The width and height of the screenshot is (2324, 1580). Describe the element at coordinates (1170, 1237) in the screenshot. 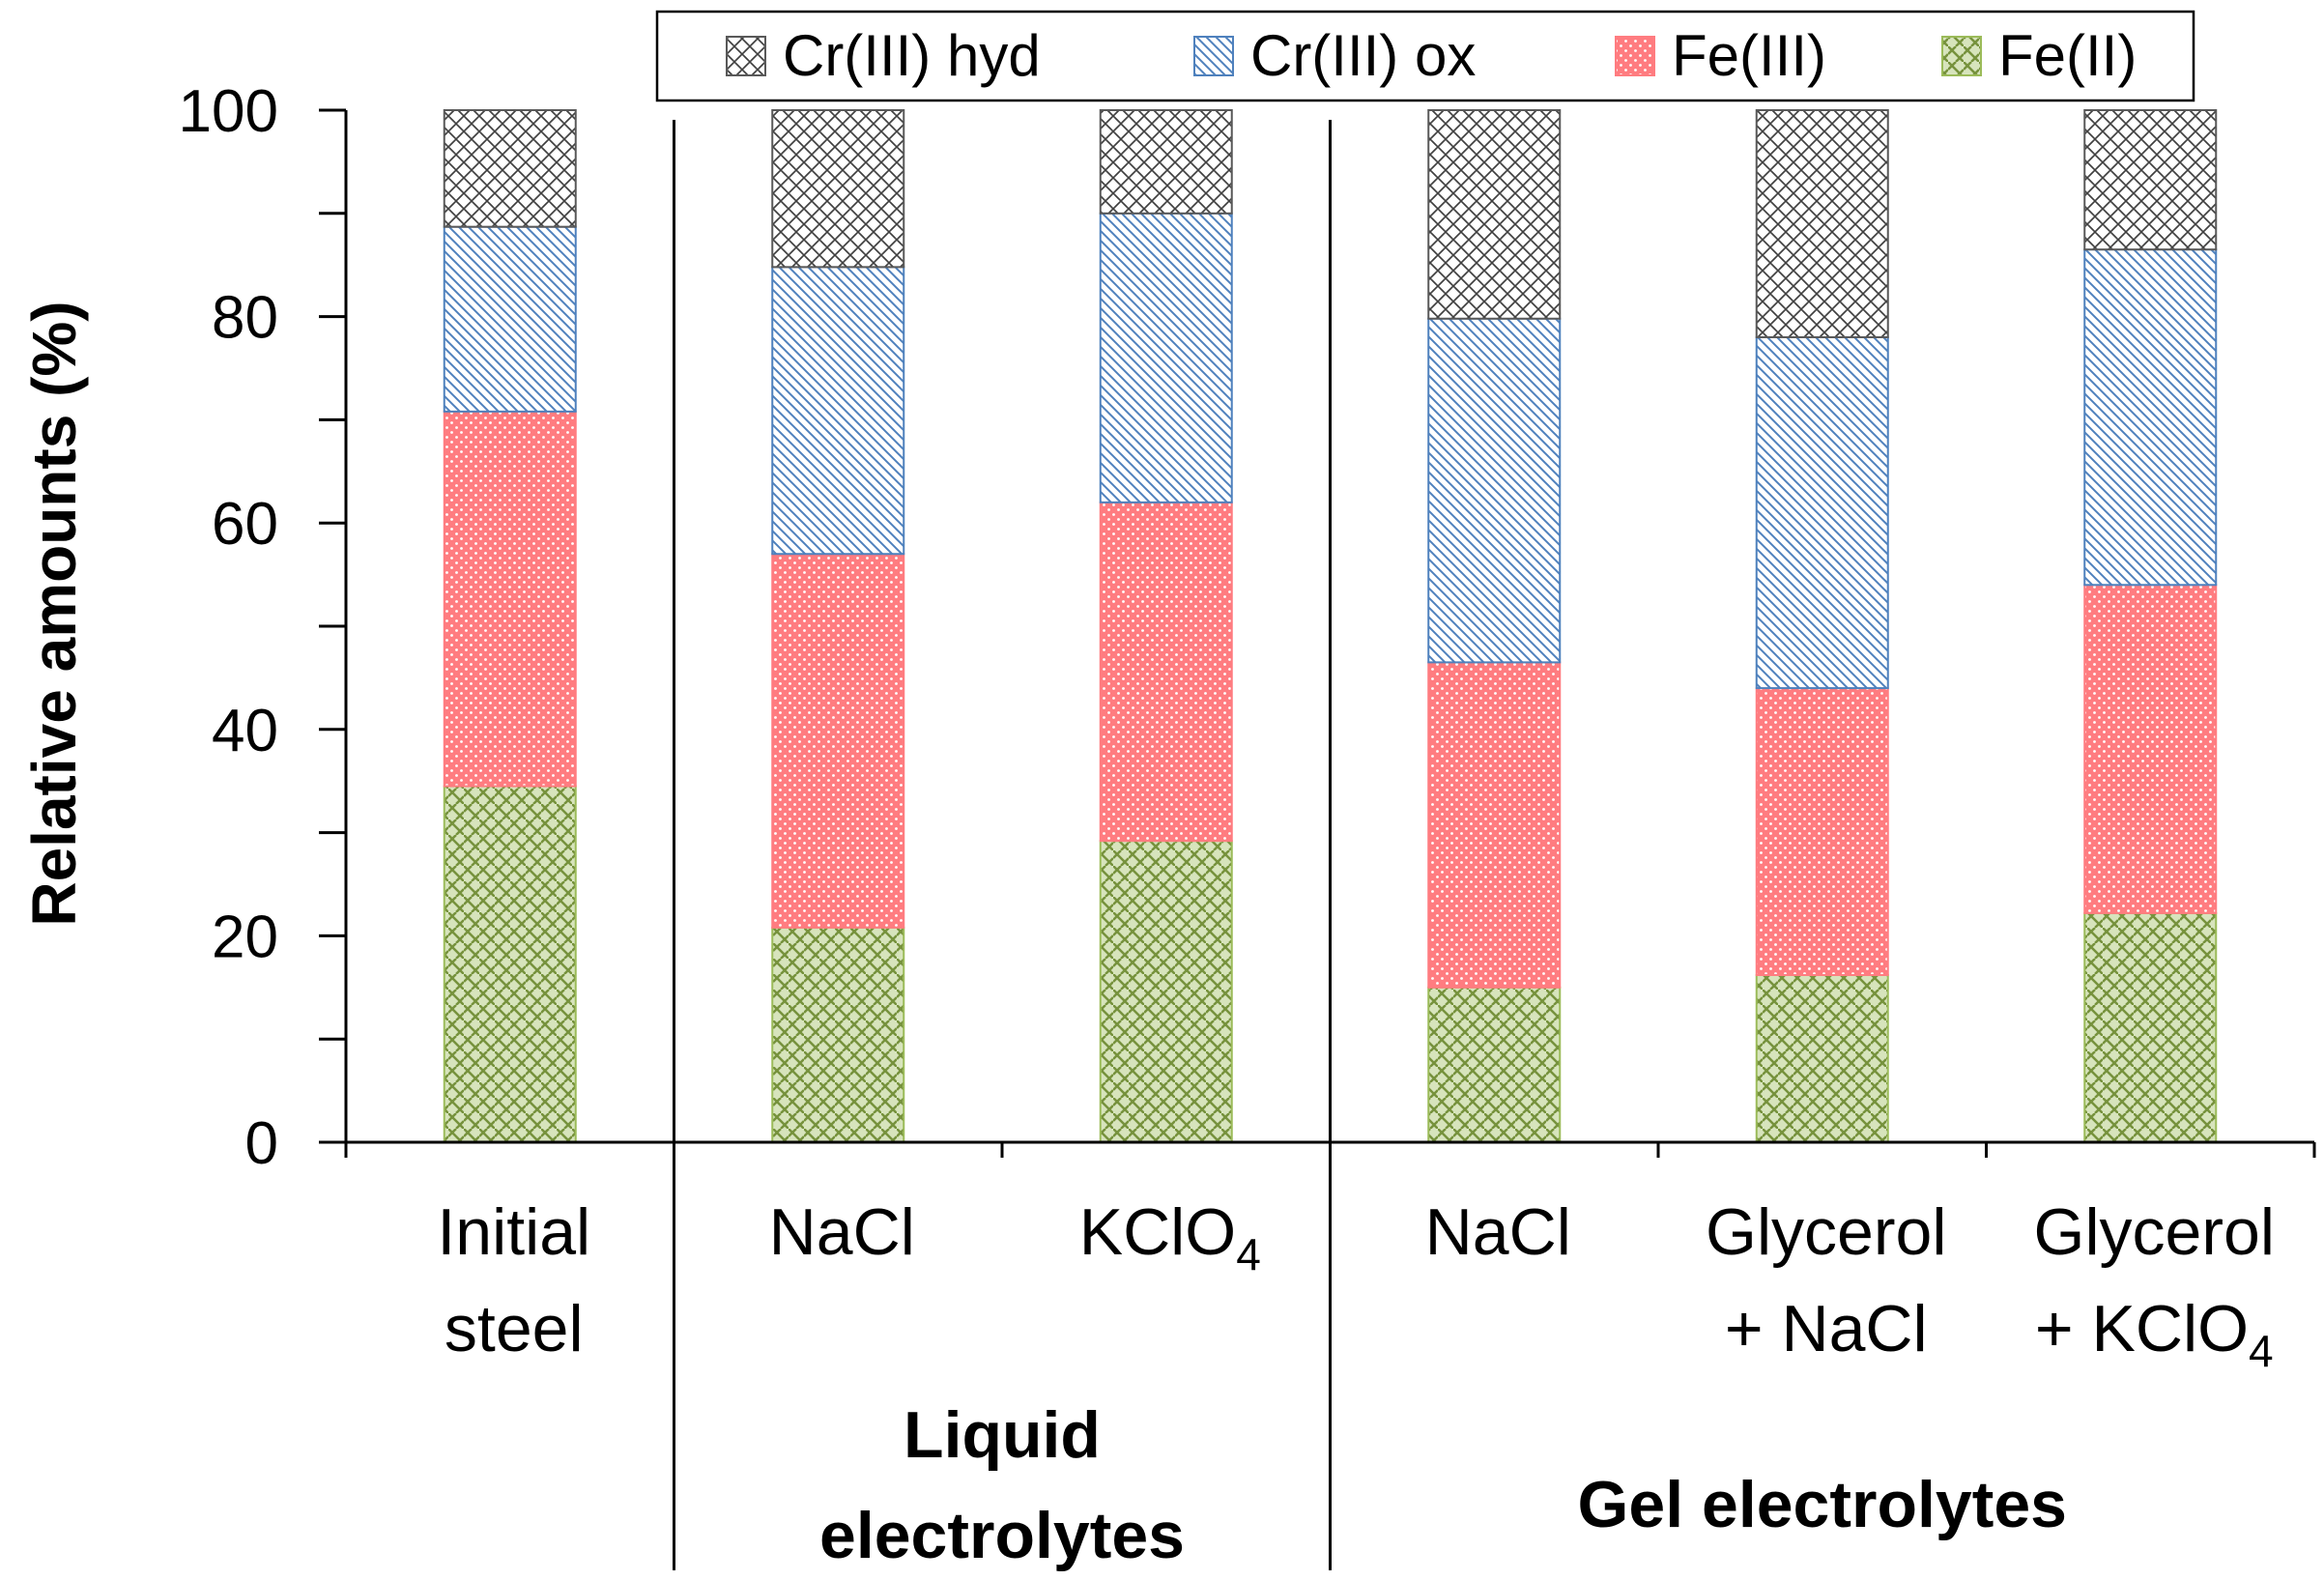

I see `category-label: KClO4` at that location.